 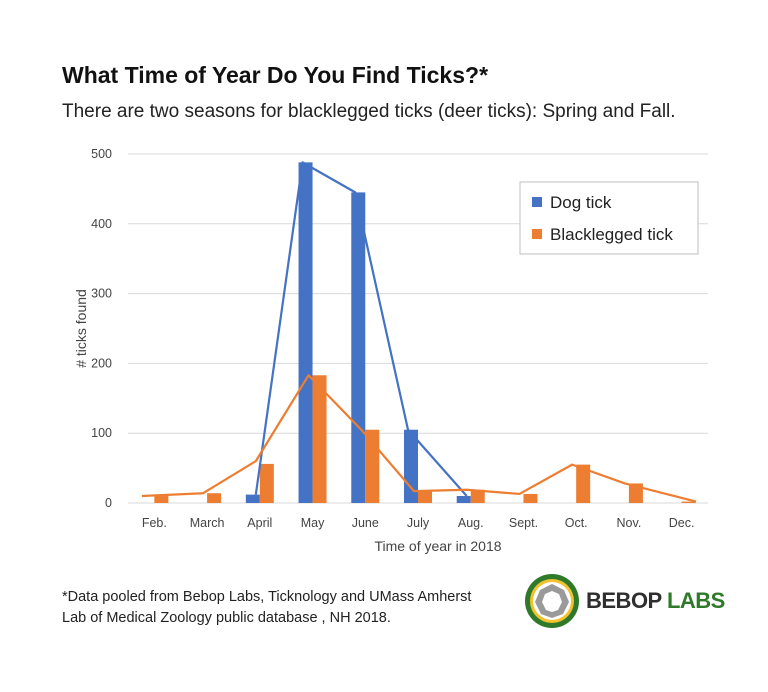 I want to click on legend-swatch-dog-tick, so click(x=537, y=202).